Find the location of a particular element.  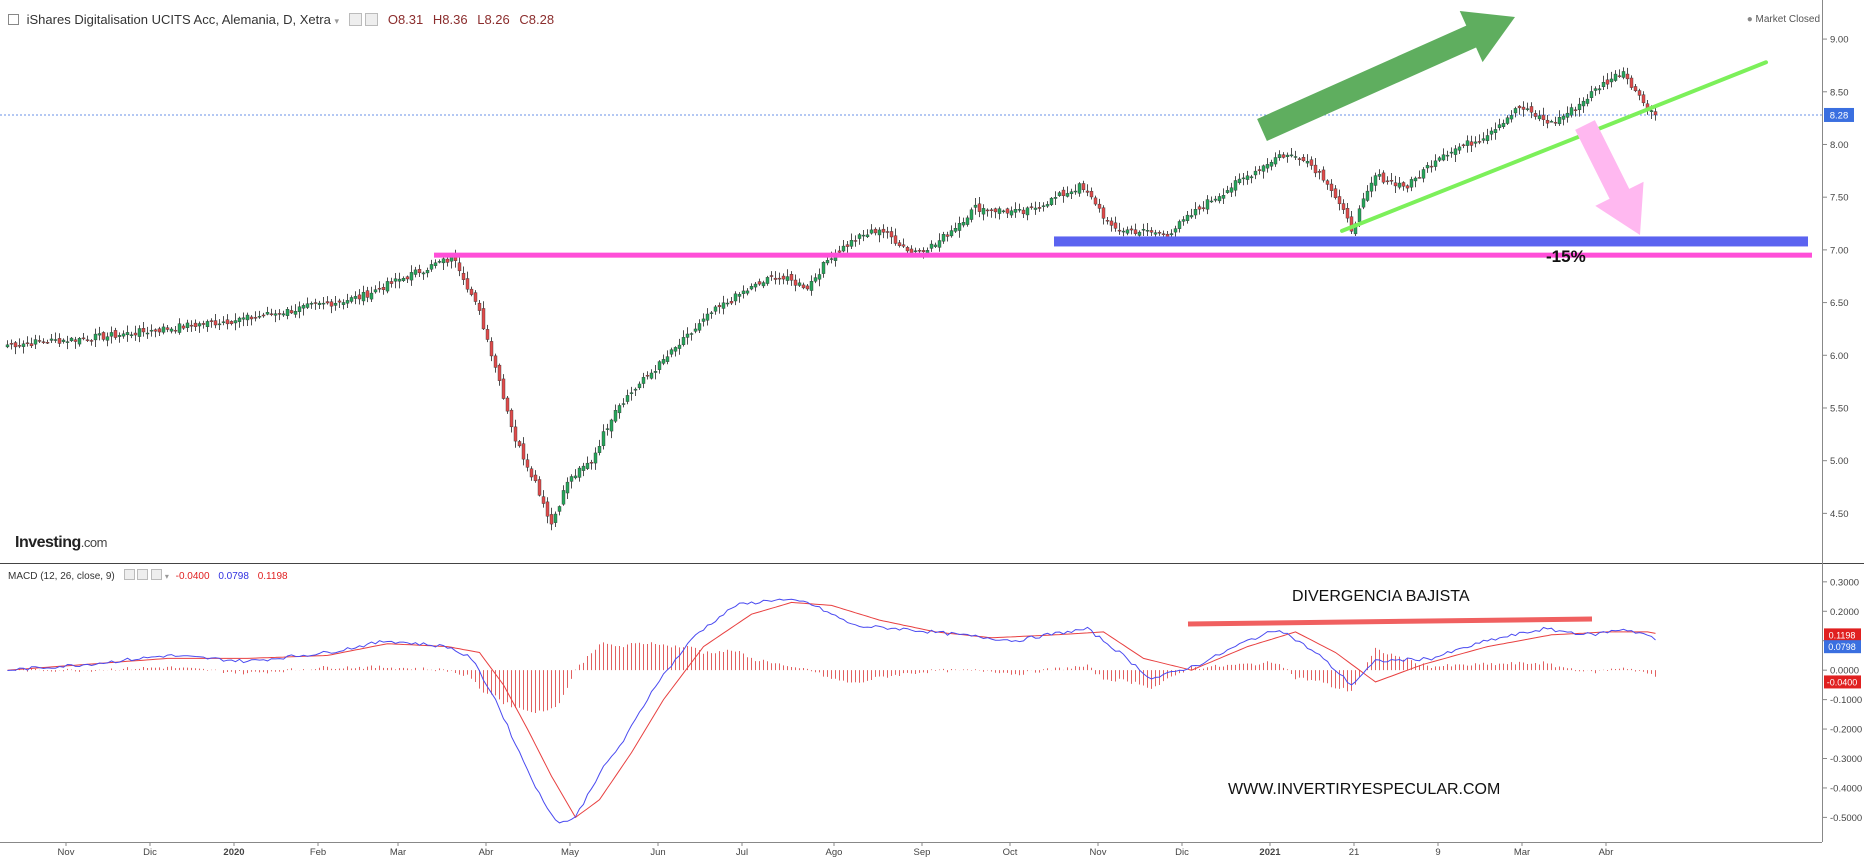

time-tick-label: Nov is located at coordinates (1098, 852).